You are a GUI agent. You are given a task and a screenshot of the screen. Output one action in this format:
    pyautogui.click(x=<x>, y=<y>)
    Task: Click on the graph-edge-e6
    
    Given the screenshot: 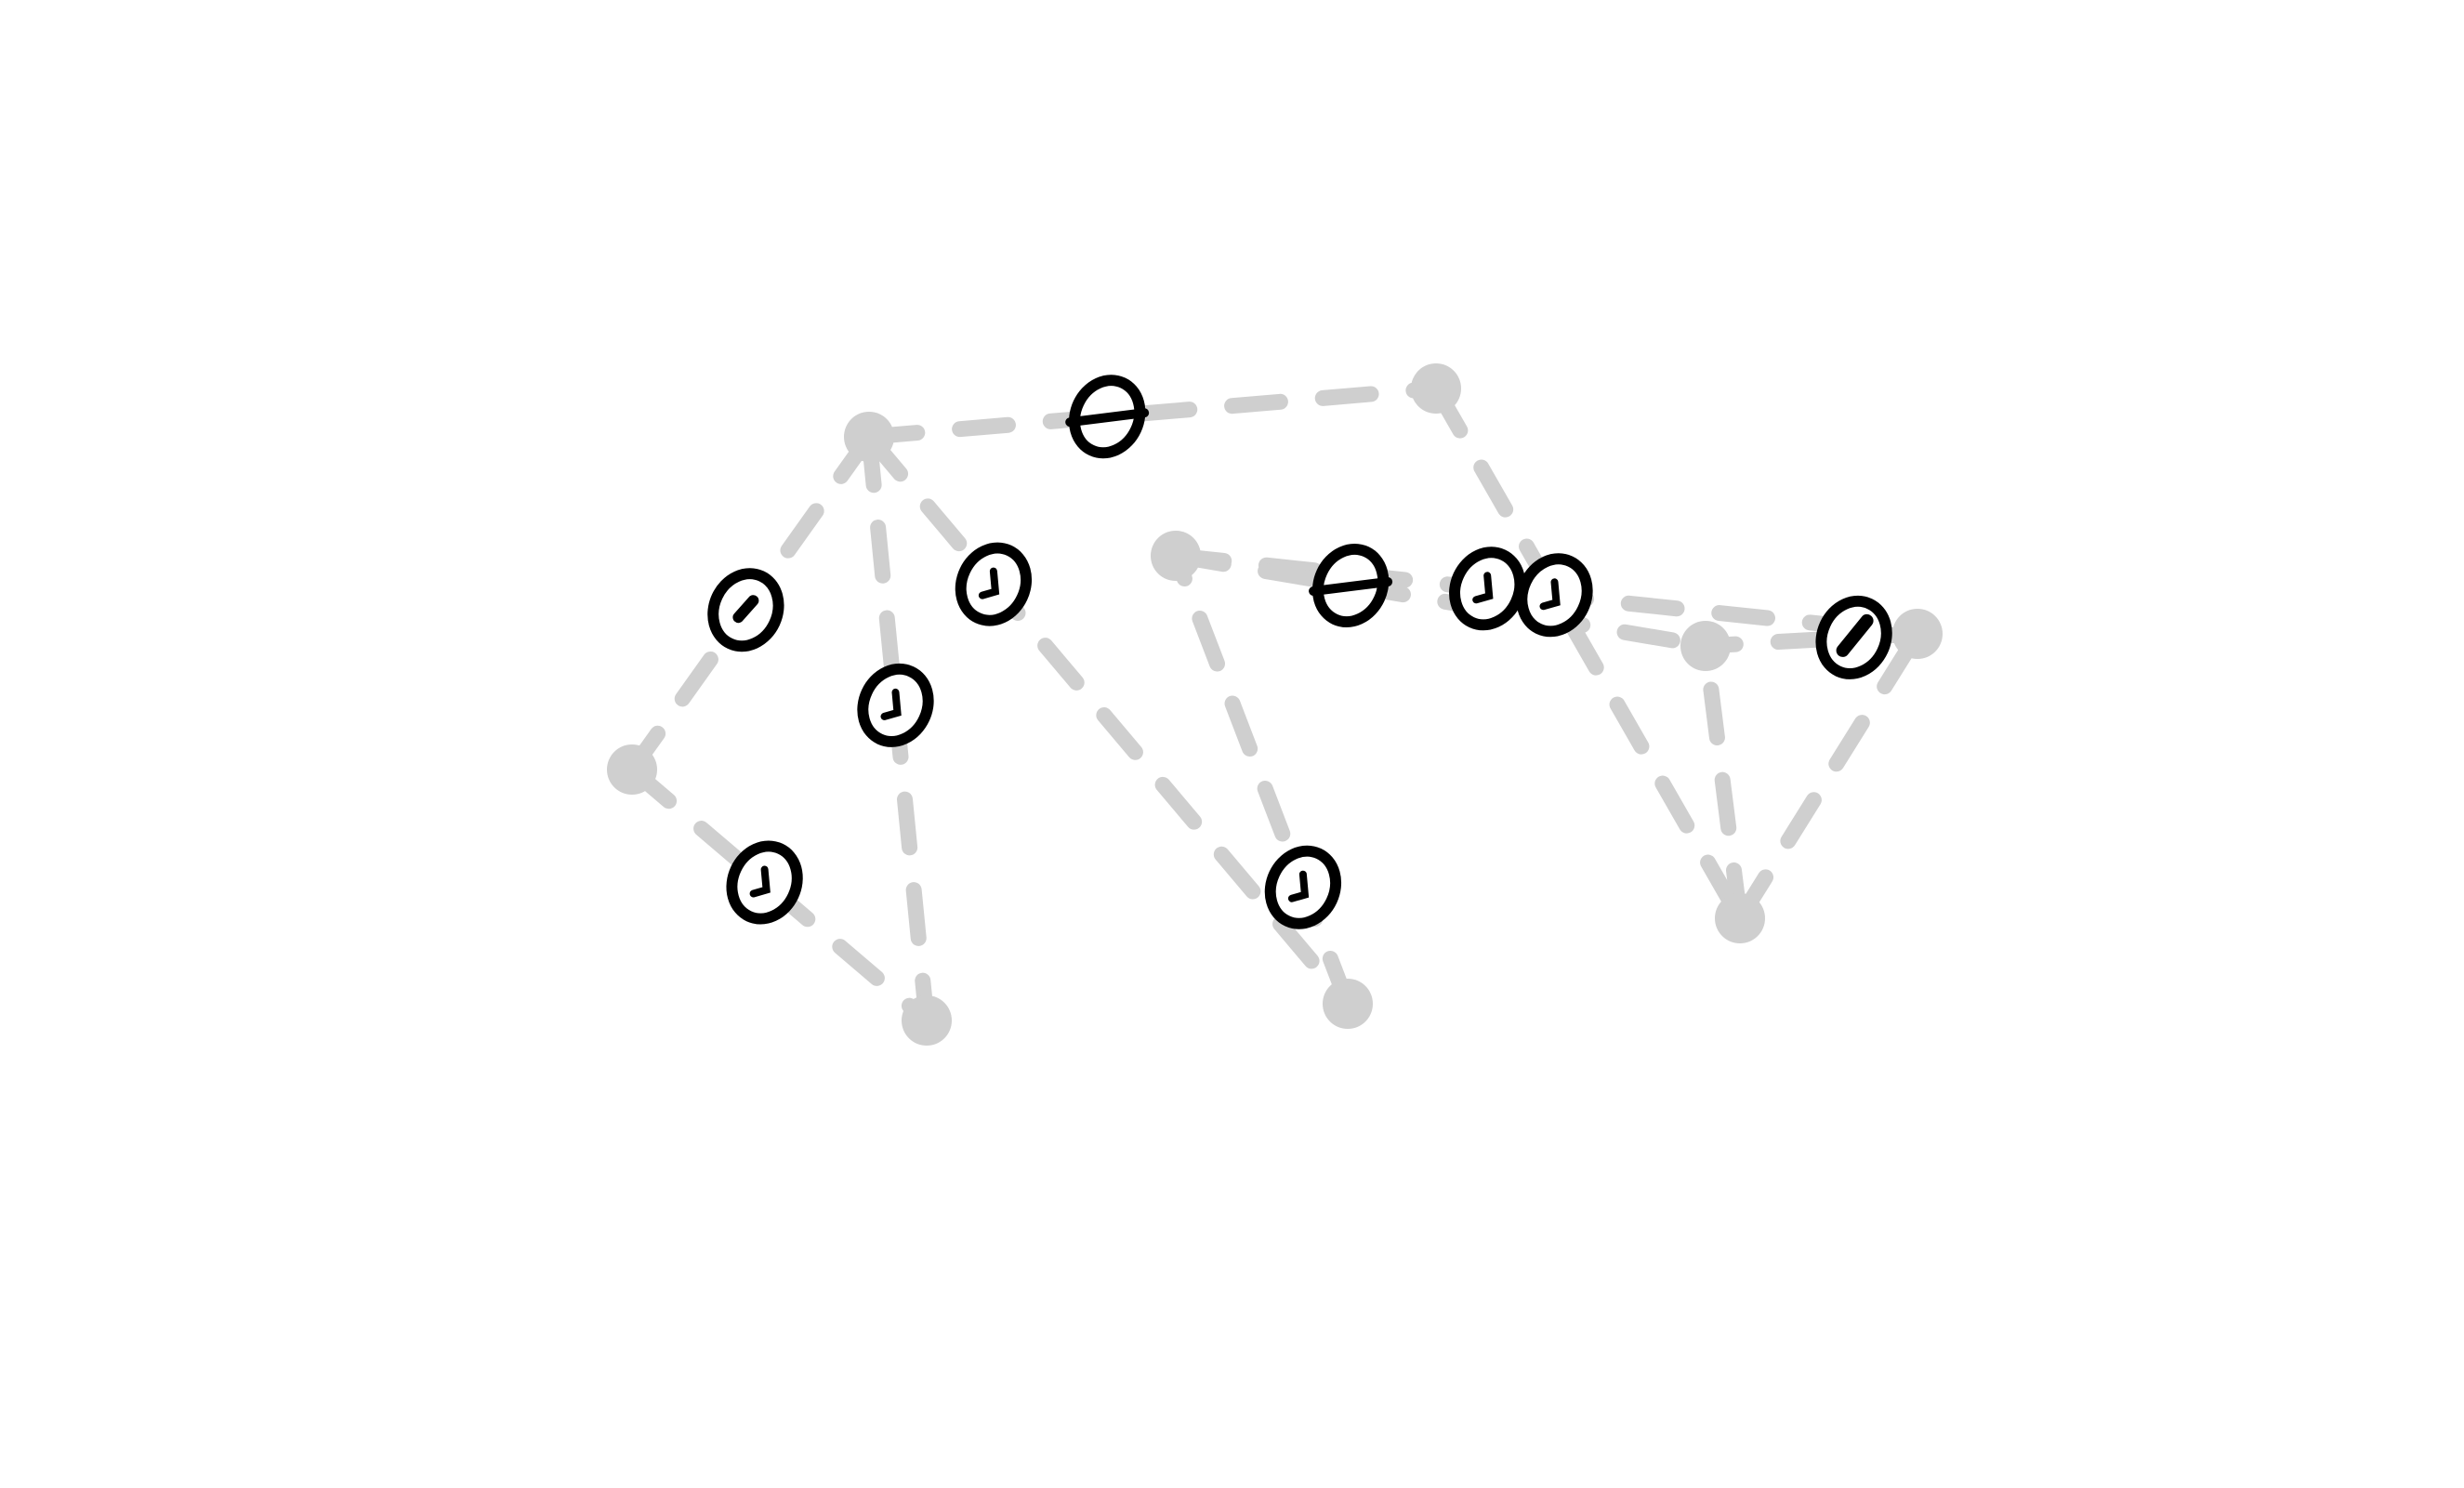 What is the action you would take?
    pyautogui.click(x=1588, y=653)
    